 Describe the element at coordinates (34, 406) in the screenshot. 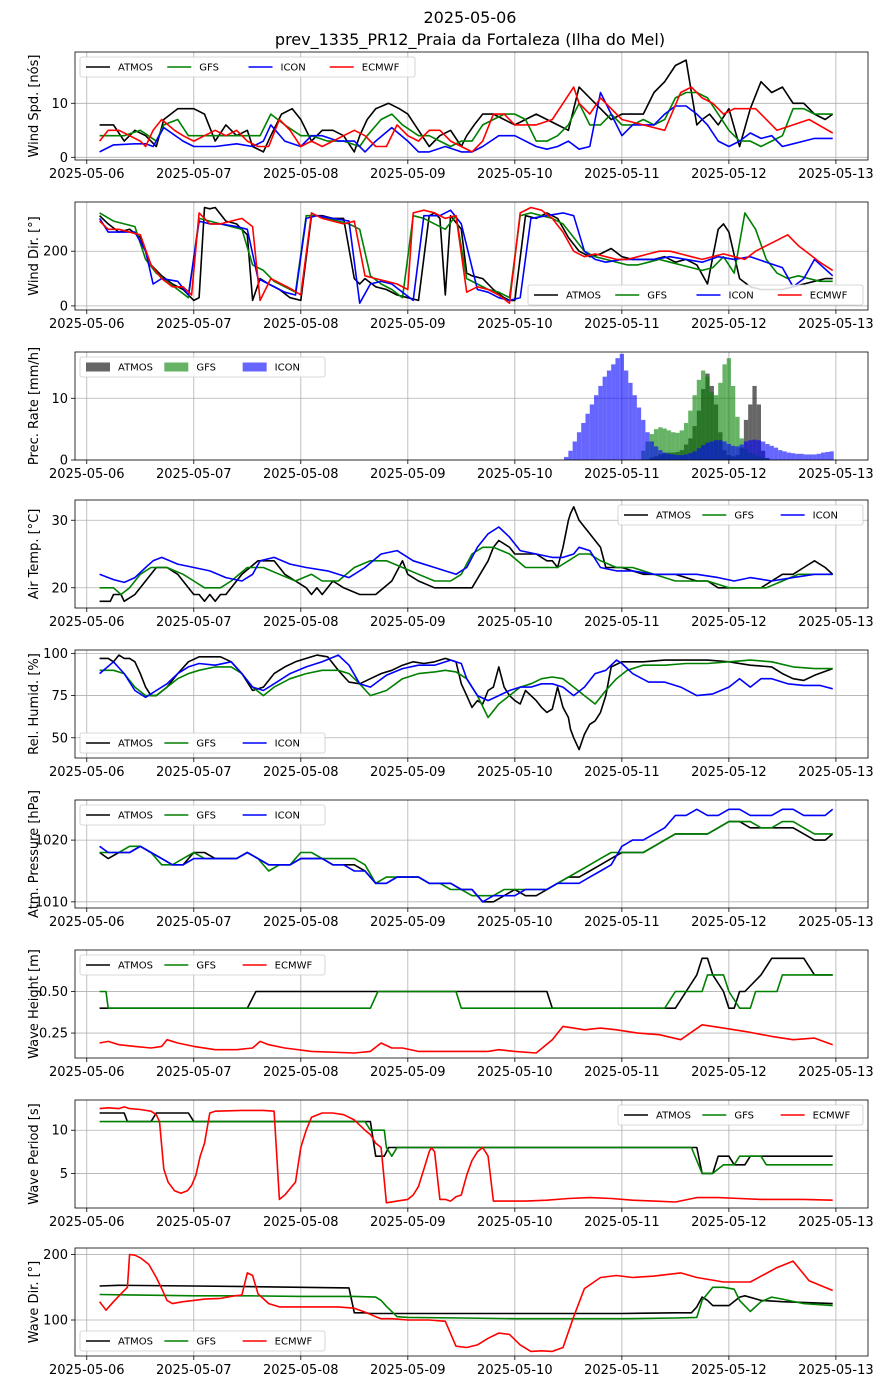

I see `y-axis-label: Prec. Rate [mm/h]` at that location.